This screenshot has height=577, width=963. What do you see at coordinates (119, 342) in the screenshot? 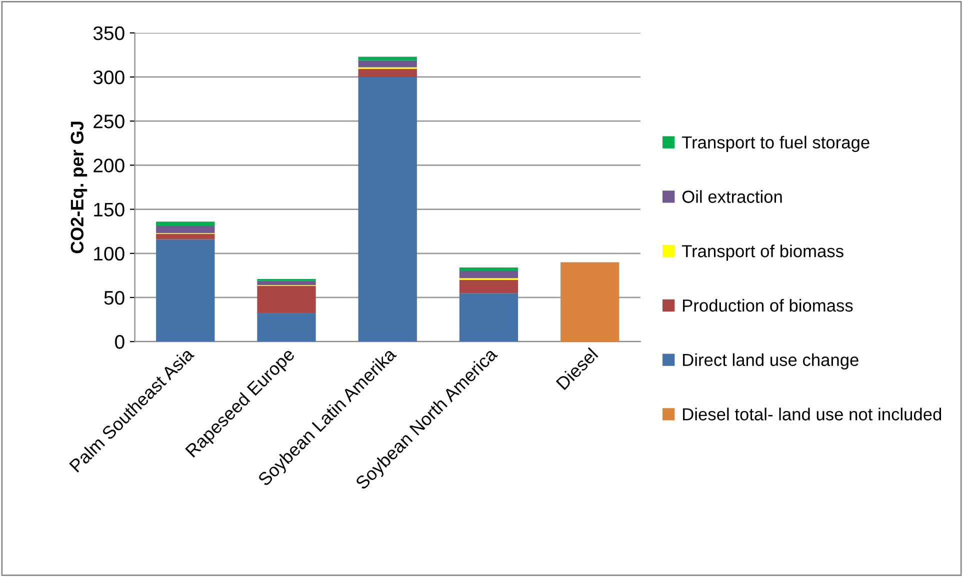
I see `y-tick-label: 0` at bounding box center [119, 342].